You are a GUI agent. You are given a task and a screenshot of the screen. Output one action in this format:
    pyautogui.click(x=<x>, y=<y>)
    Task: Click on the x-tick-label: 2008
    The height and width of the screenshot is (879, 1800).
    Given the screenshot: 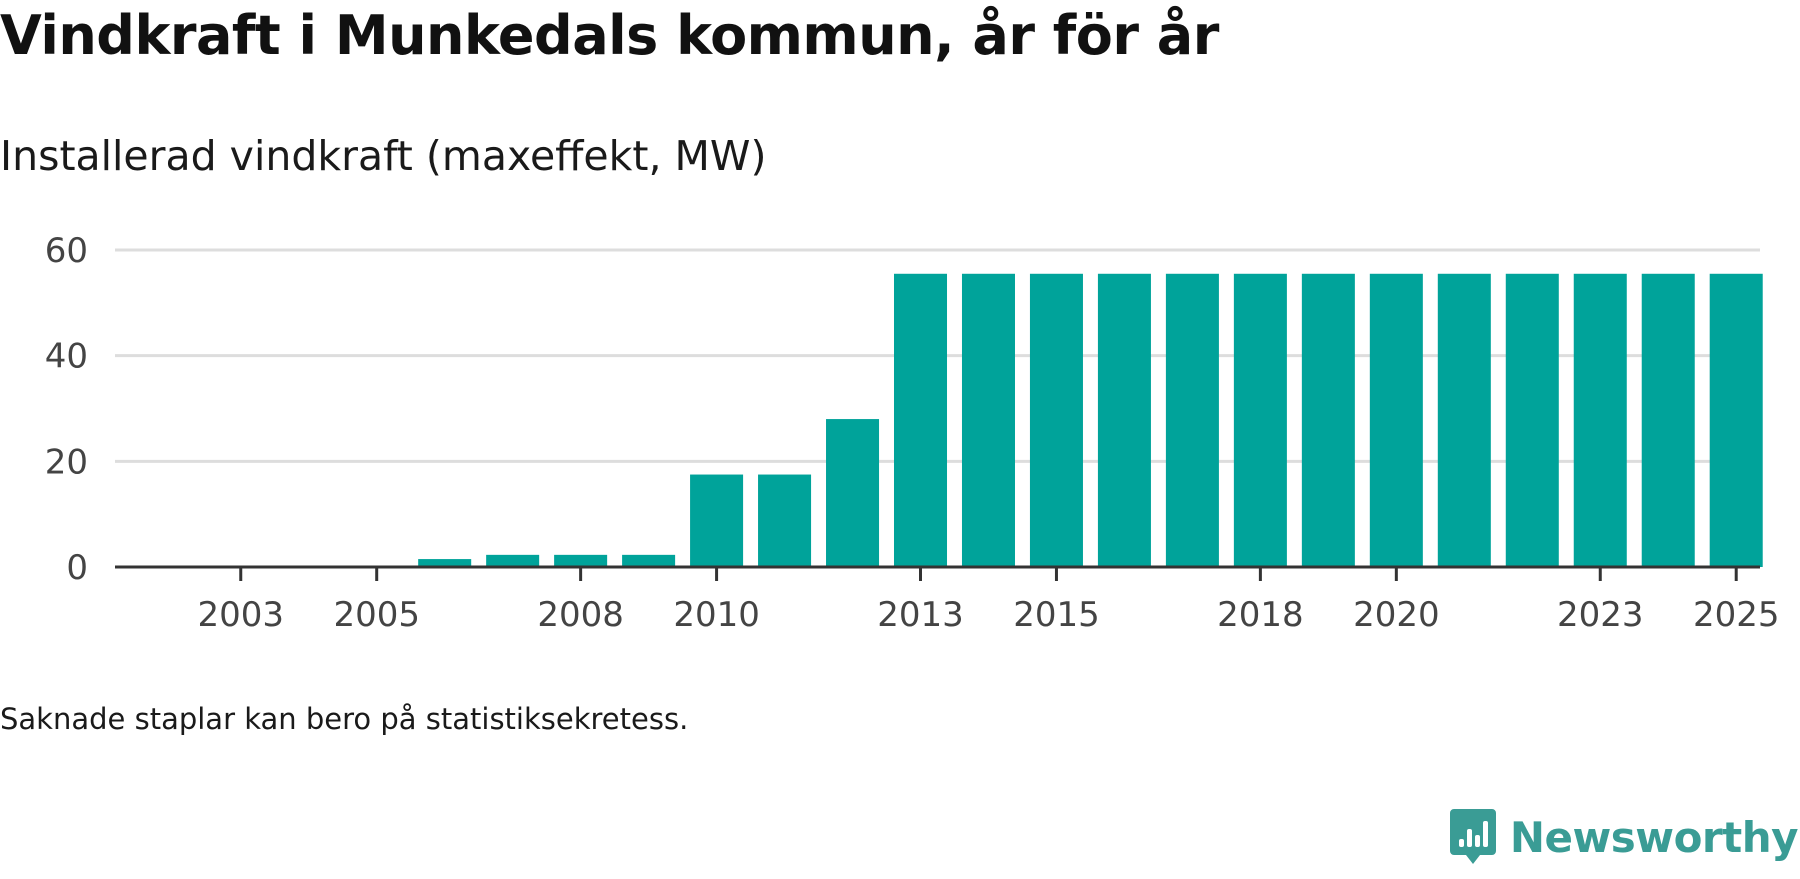 What is the action you would take?
    pyautogui.click(x=580, y=615)
    